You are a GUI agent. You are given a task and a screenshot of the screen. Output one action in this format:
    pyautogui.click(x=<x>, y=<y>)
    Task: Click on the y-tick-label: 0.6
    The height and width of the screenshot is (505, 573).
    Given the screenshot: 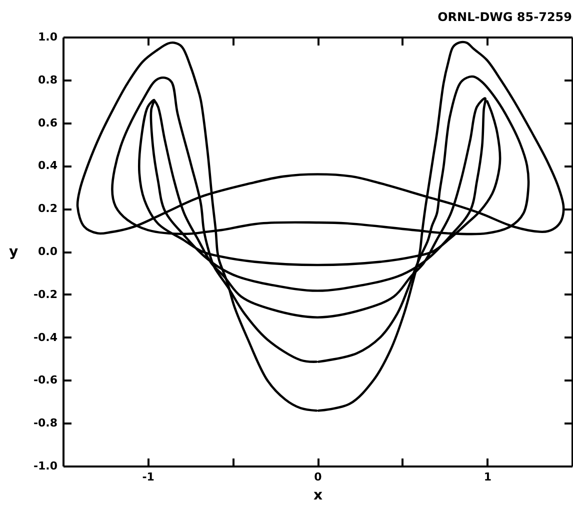 What is the action you would take?
    pyautogui.click(x=48, y=123)
    